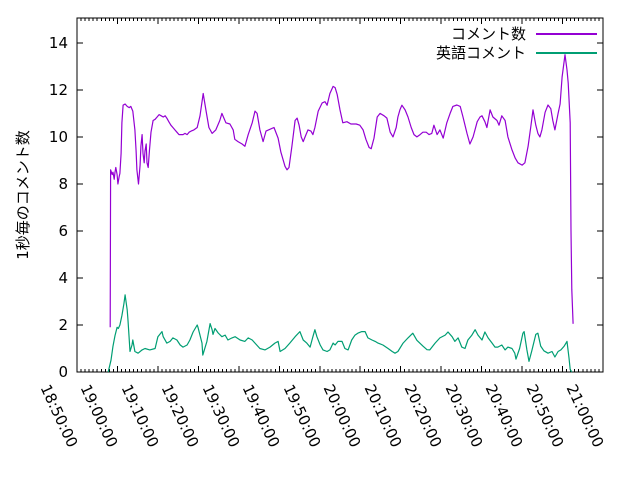 The width and height of the screenshot is (640, 480). Describe the element at coordinates (58, 42) in the screenshot. I see `y-tick-label: 14` at that location.